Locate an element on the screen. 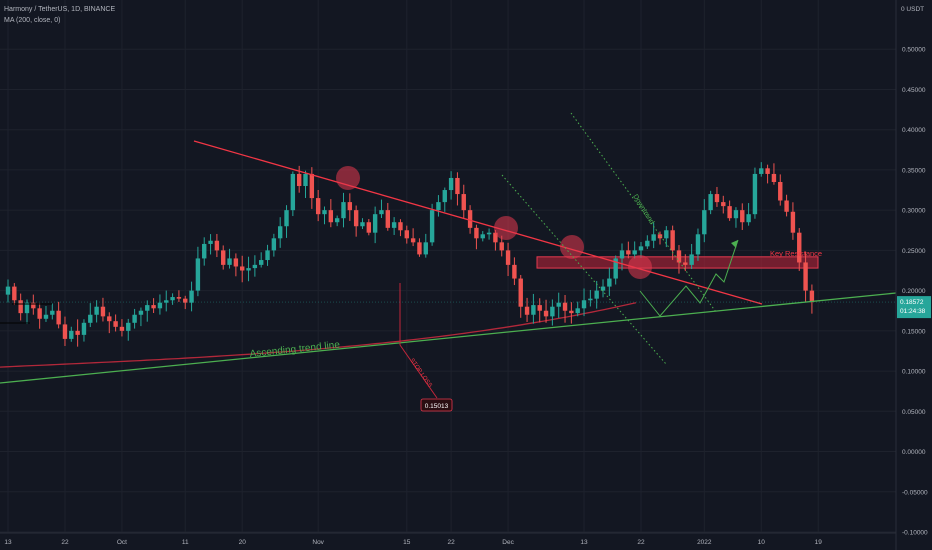 The width and height of the screenshot is (932, 550). downtrend-channel-upper is located at coordinates (643, 212).